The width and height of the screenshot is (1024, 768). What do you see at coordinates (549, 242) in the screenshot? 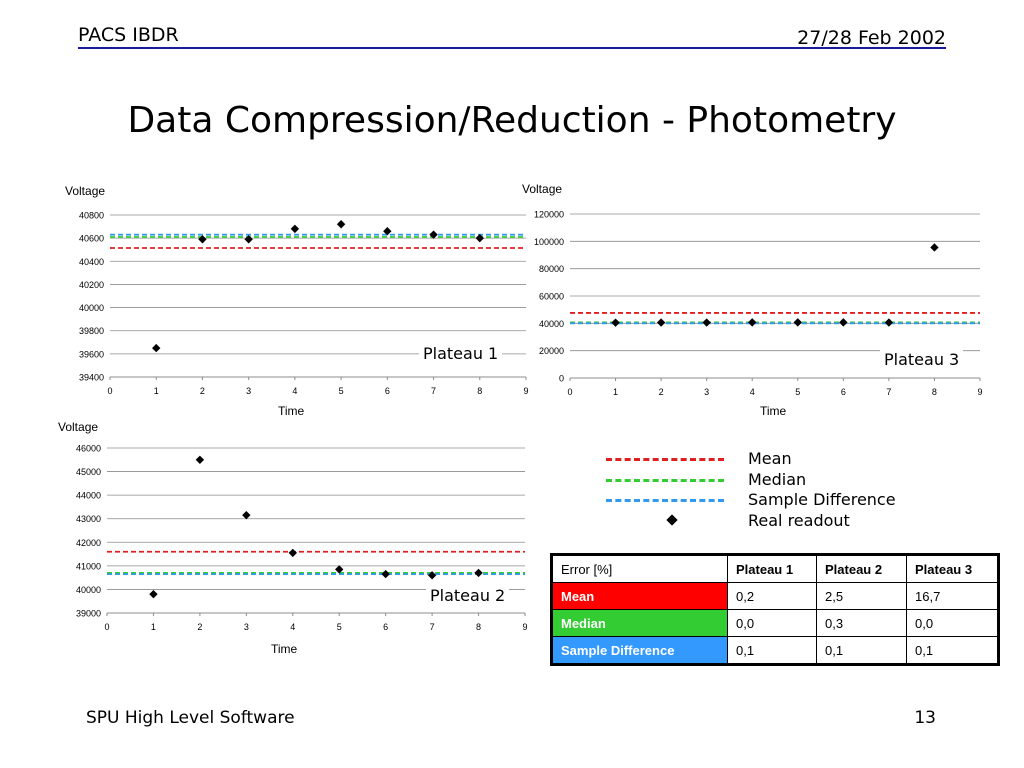
I see `y-tick-label: 100000` at bounding box center [549, 242].